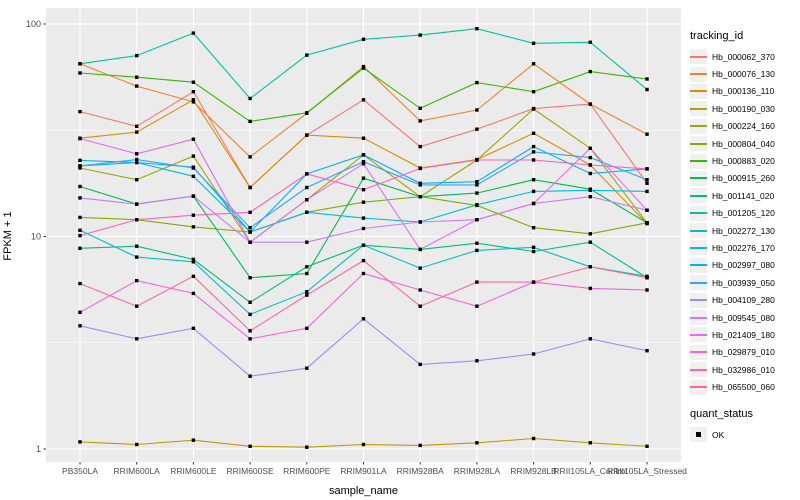  I want to click on legend-item-label: Hb_003939_050, so click(743, 282).